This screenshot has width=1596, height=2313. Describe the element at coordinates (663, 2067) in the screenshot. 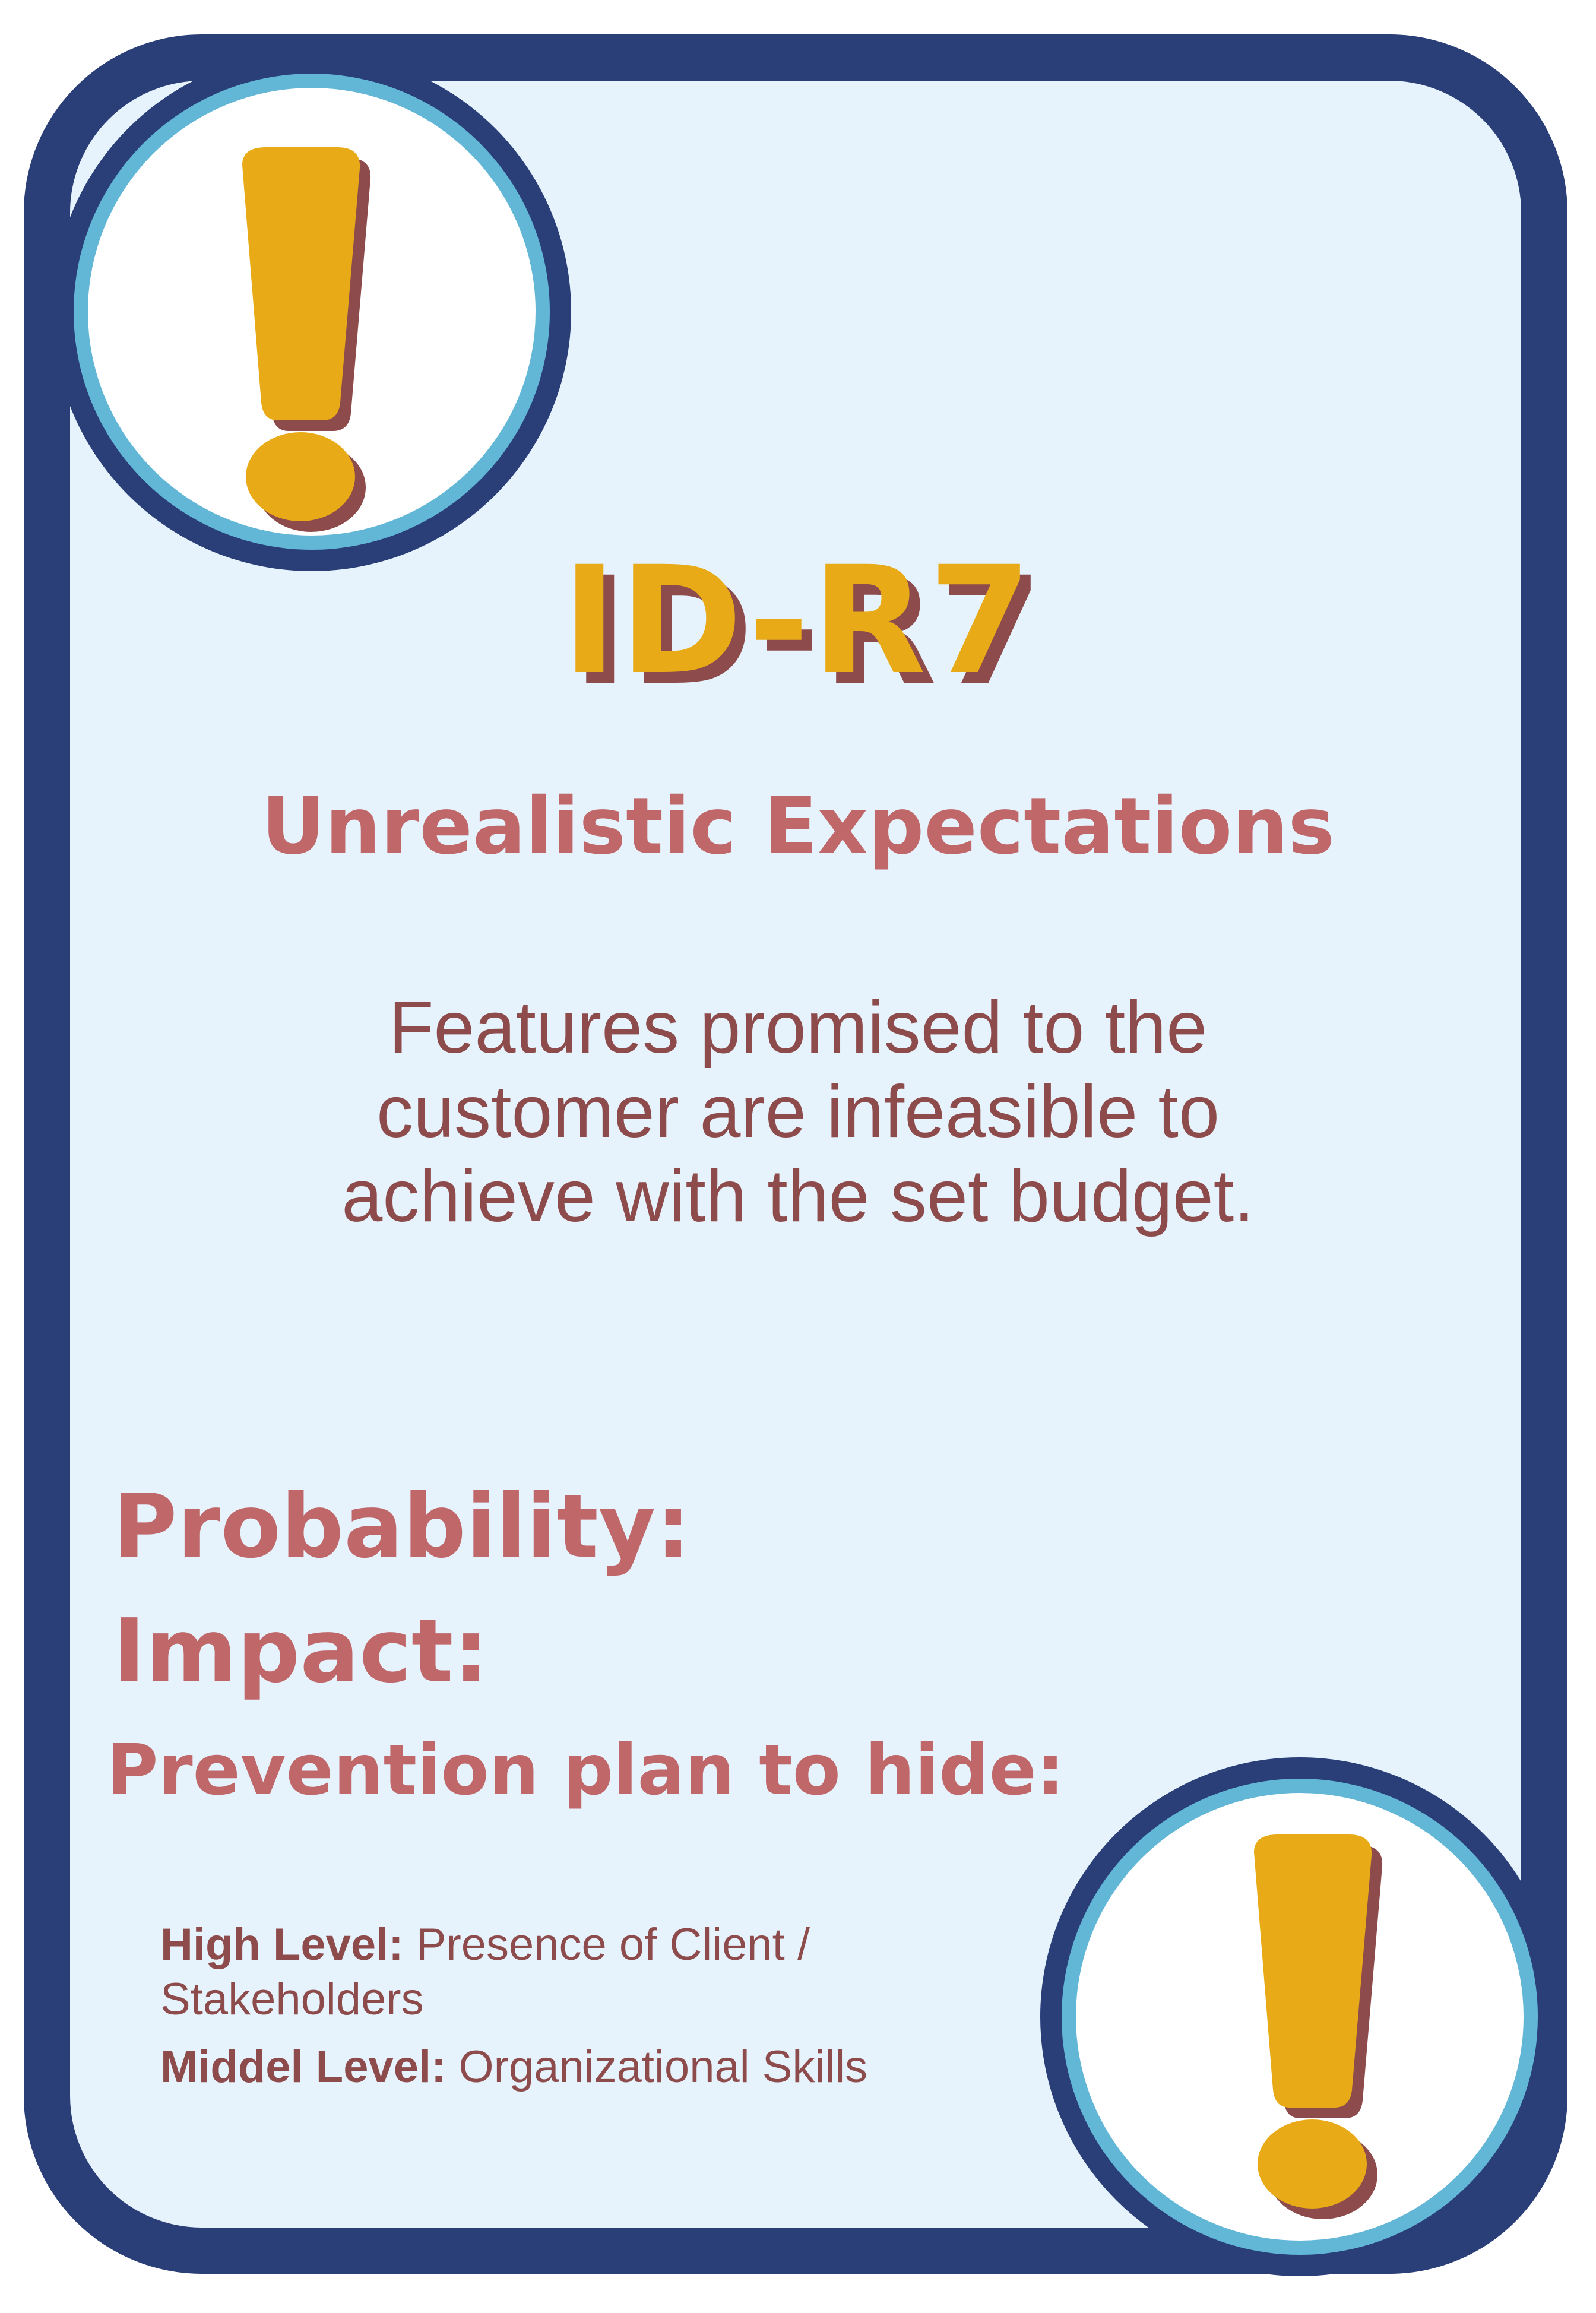

I see `level-text: Organizational Skills` at that location.